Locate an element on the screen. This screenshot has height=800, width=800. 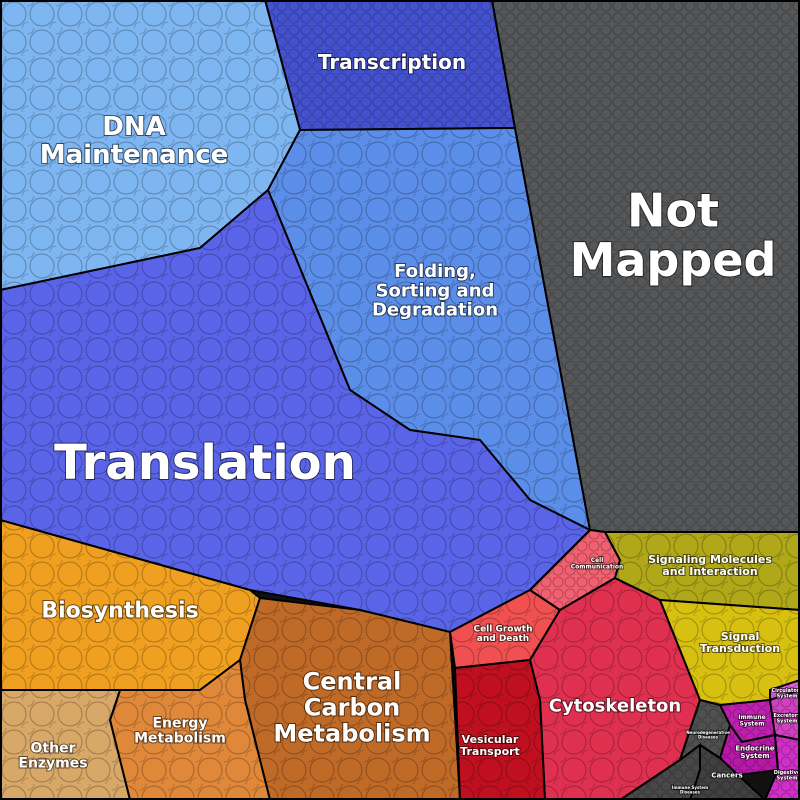
region-energy-metabolism is located at coordinates (190, 729).